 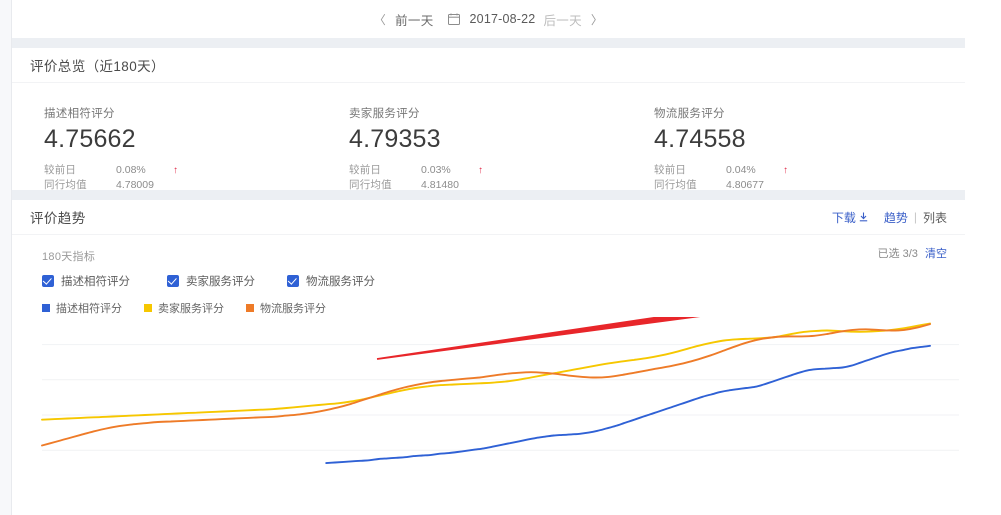 What do you see at coordinates (936, 254) in the screenshot?
I see `clear-selection-button: 清空` at bounding box center [936, 254].